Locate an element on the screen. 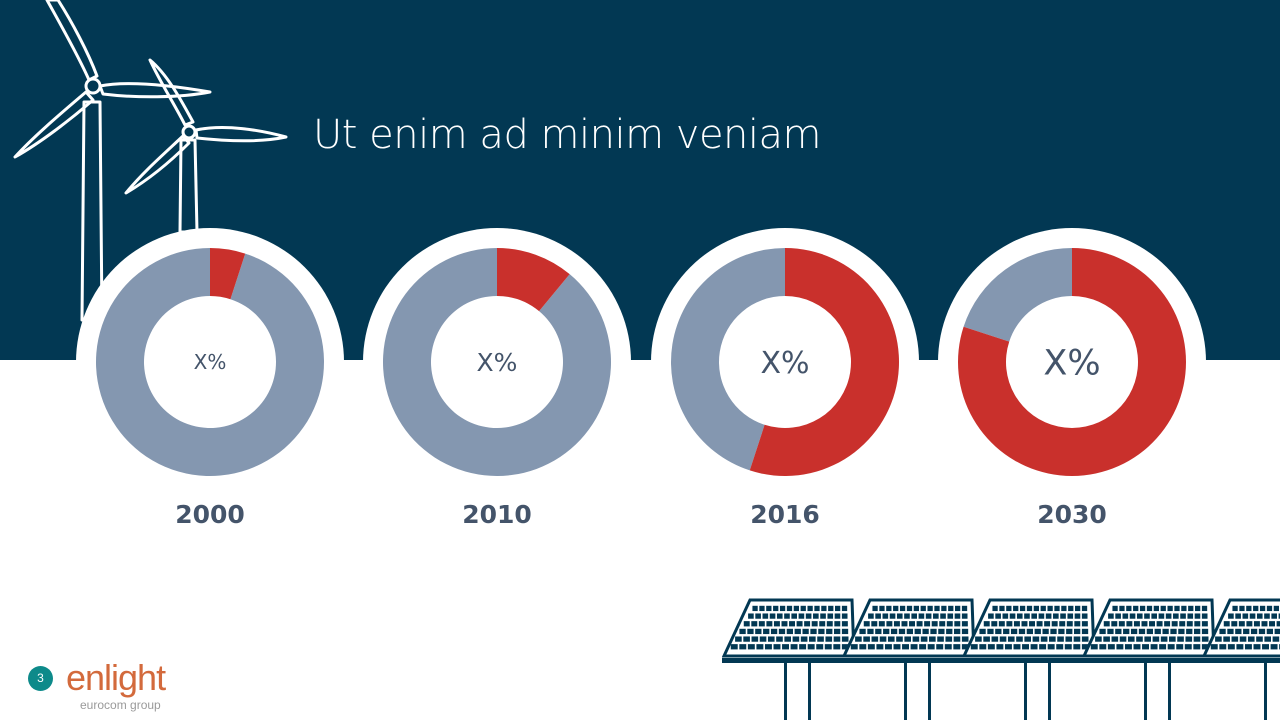  donut-slice-share-2030 is located at coordinates (1071, 362).